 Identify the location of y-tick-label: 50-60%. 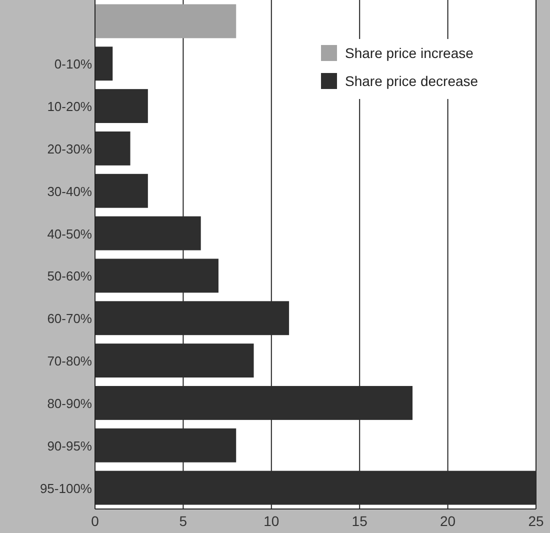
(69, 276).